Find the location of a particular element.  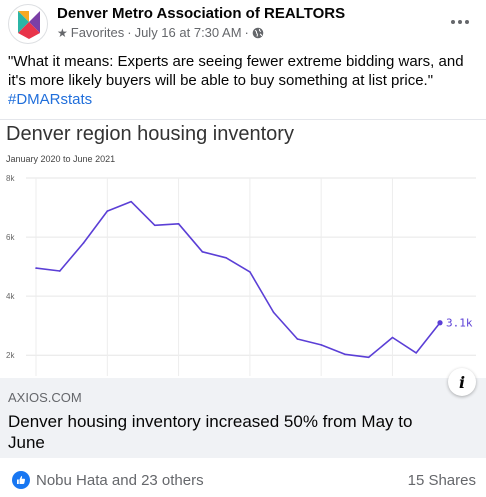

page-name: Denver Metro Association of REALTORS is located at coordinates (201, 13).